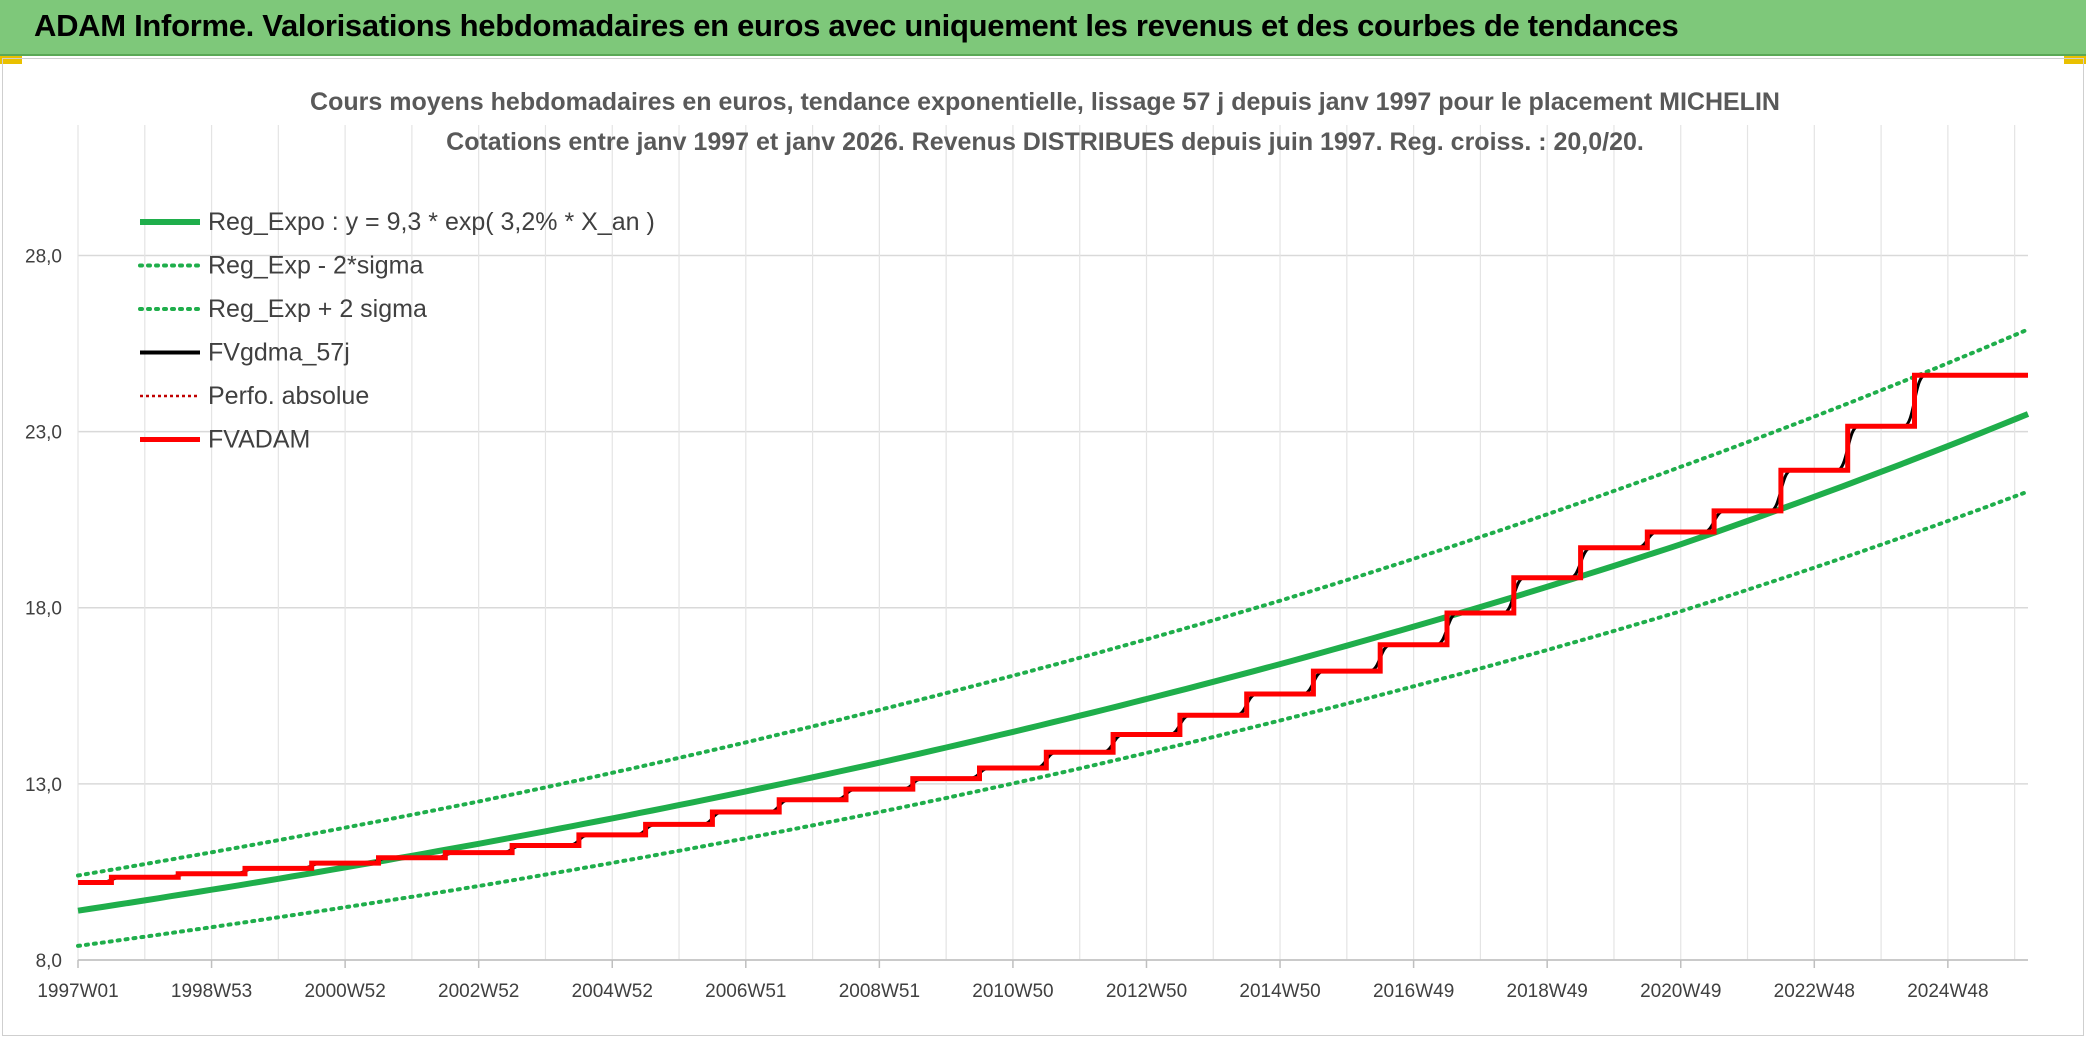 The height and width of the screenshot is (1038, 2086). Describe the element at coordinates (288, 396) in the screenshot. I see `legend-label: Perfo. absolue` at that location.